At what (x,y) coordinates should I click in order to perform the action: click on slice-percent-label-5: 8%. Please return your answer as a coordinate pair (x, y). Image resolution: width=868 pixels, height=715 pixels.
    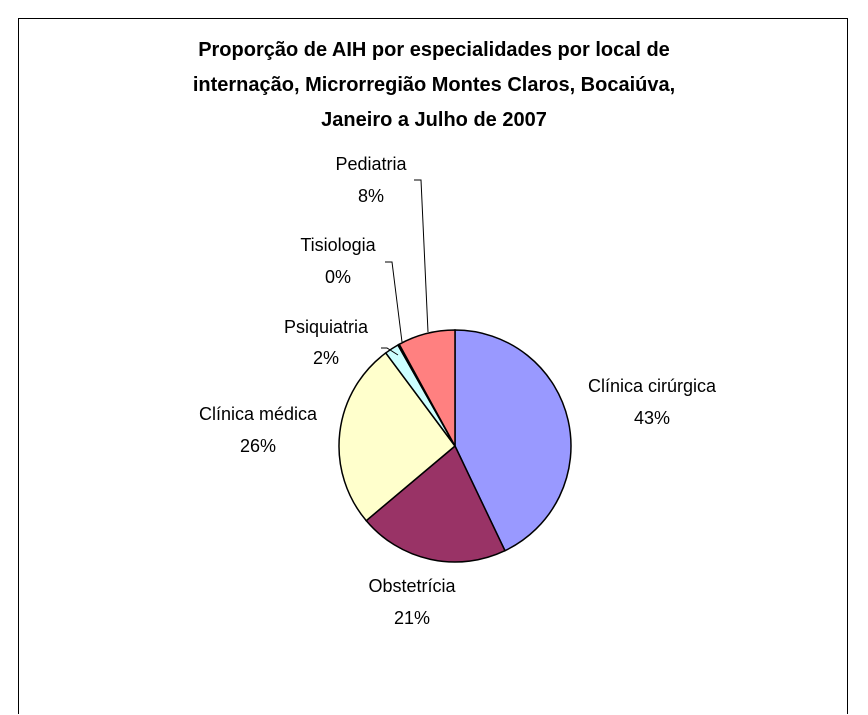
    Looking at the image, I should click on (371, 196).